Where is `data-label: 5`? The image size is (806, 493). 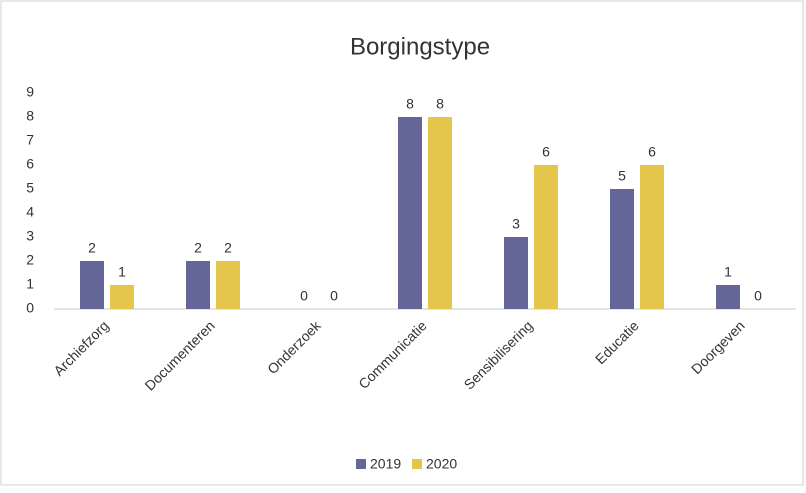
data-label: 5 is located at coordinates (622, 176).